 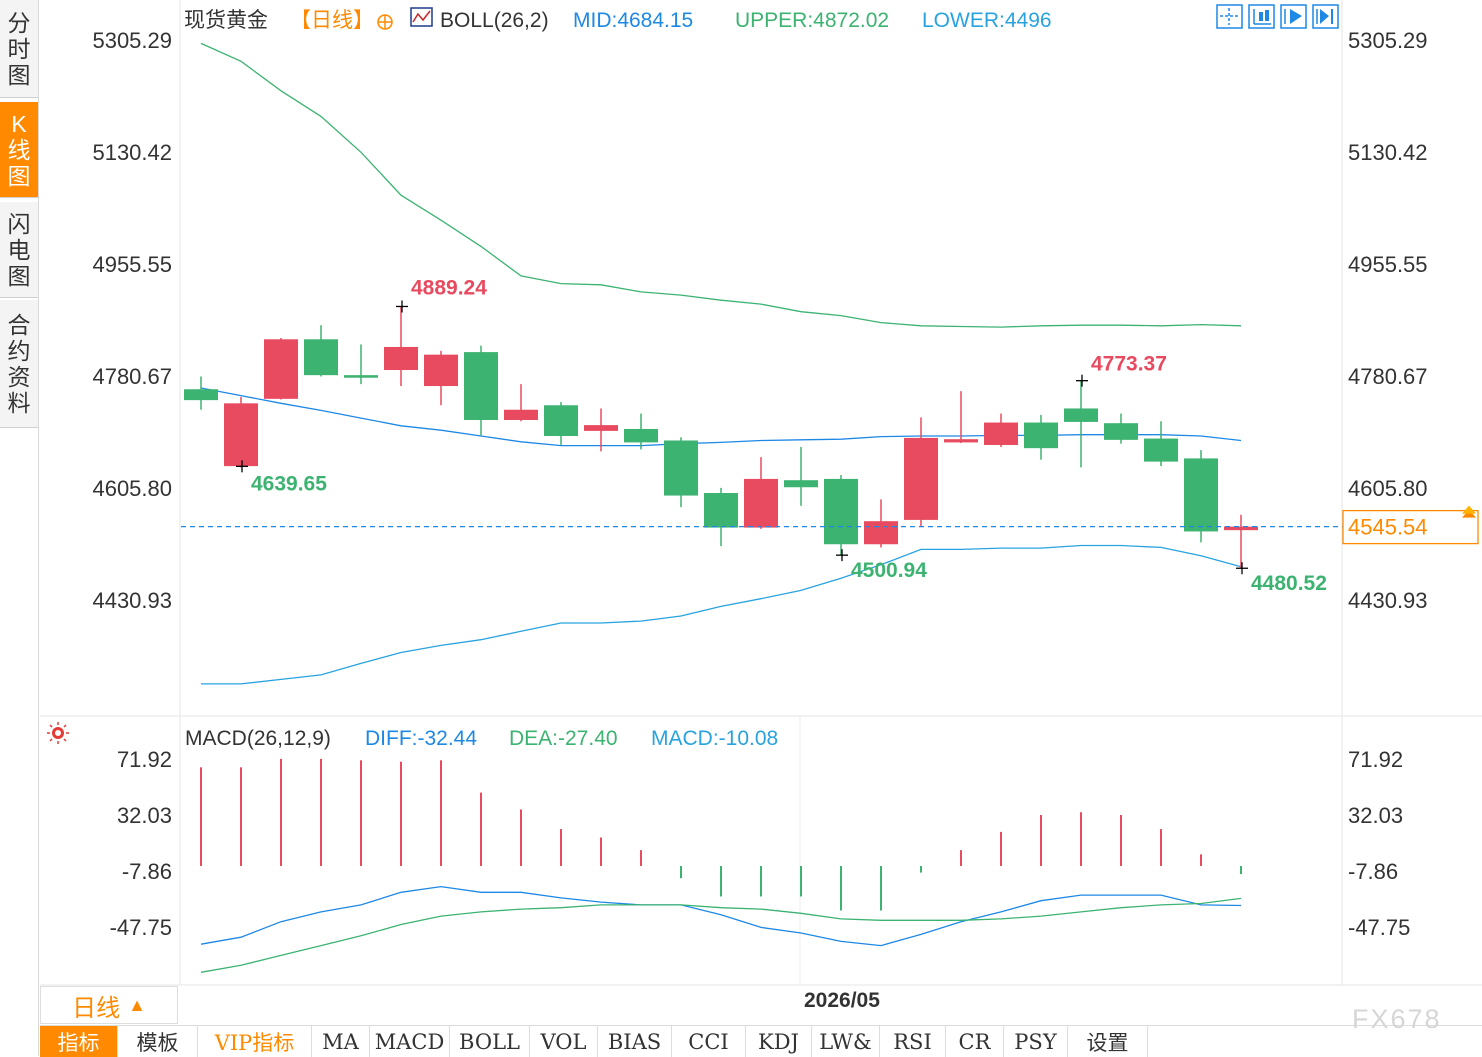 What do you see at coordinates (779, 1041) in the screenshot?
I see `bottom-tab-kdj: KDJ` at bounding box center [779, 1041].